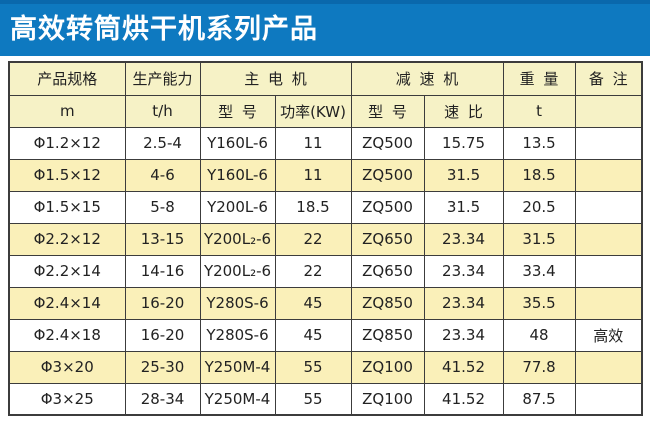 Image resolution: width=650 pixels, height=422 pixels. I want to click on table-cell: 13.5, so click(539, 143).